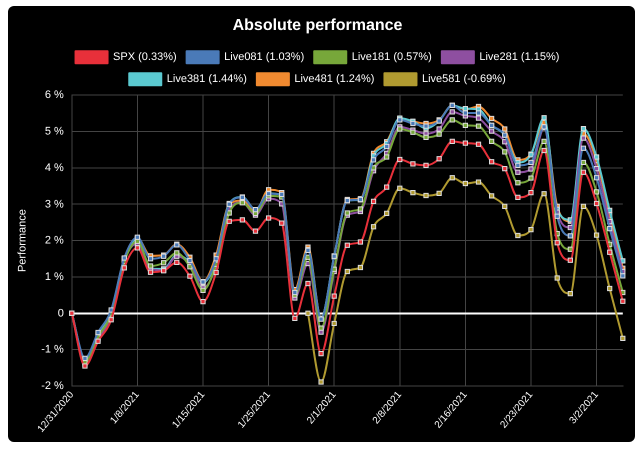  Describe the element at coordinates (52, 386) in the screenshot. I see `y-tick-label: -2 %` at that location.